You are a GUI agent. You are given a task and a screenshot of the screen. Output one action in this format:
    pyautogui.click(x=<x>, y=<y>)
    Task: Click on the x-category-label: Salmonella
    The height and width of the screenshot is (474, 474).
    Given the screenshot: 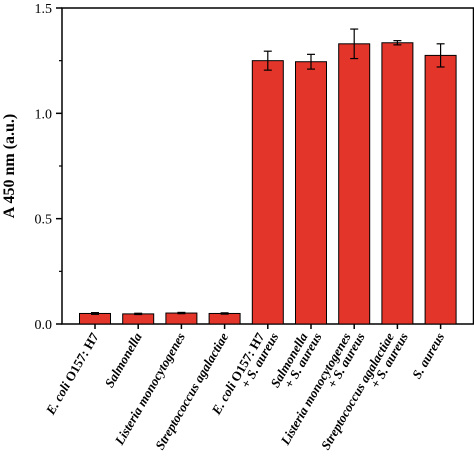 What is the action you would take?
    pyautogui.click(x=123, y=360)
    